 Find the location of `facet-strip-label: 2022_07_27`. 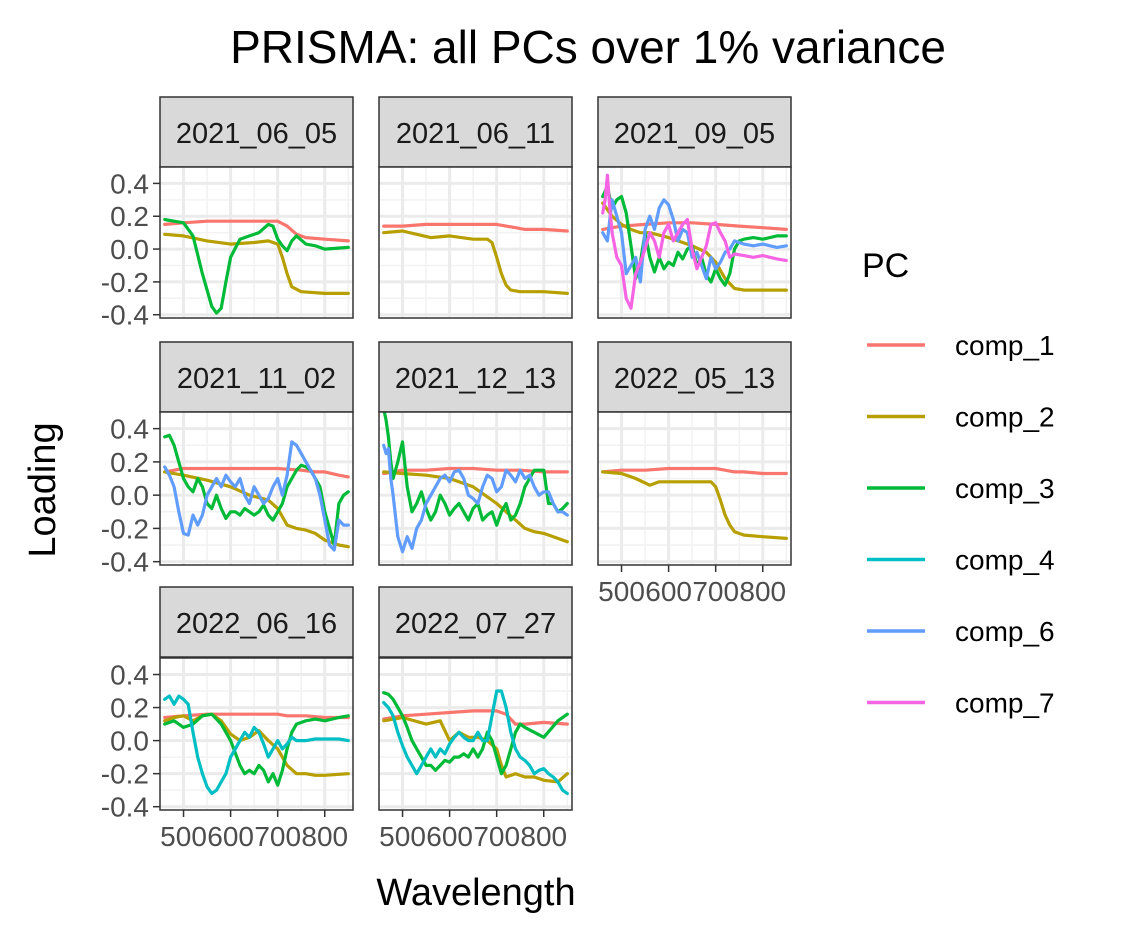

facet-strip-label: 2022_07_27 is located at coordinates (475, 624).